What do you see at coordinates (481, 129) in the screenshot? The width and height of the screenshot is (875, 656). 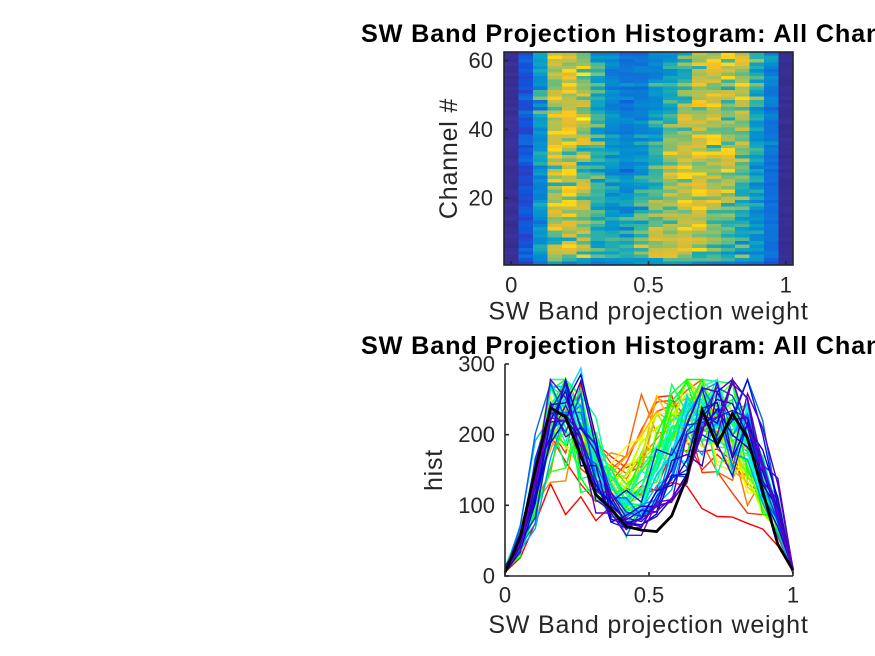 I see `svg-text: 40` at bounding box center [481, 129].